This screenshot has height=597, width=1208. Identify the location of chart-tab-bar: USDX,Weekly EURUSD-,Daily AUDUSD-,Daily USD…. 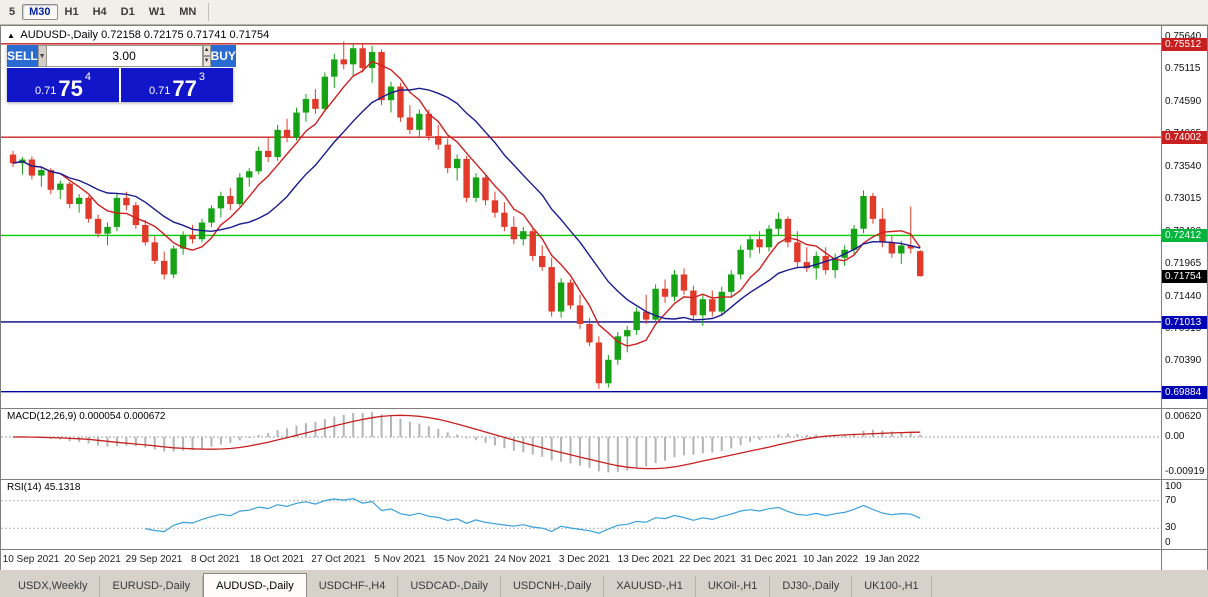
(604, 583).